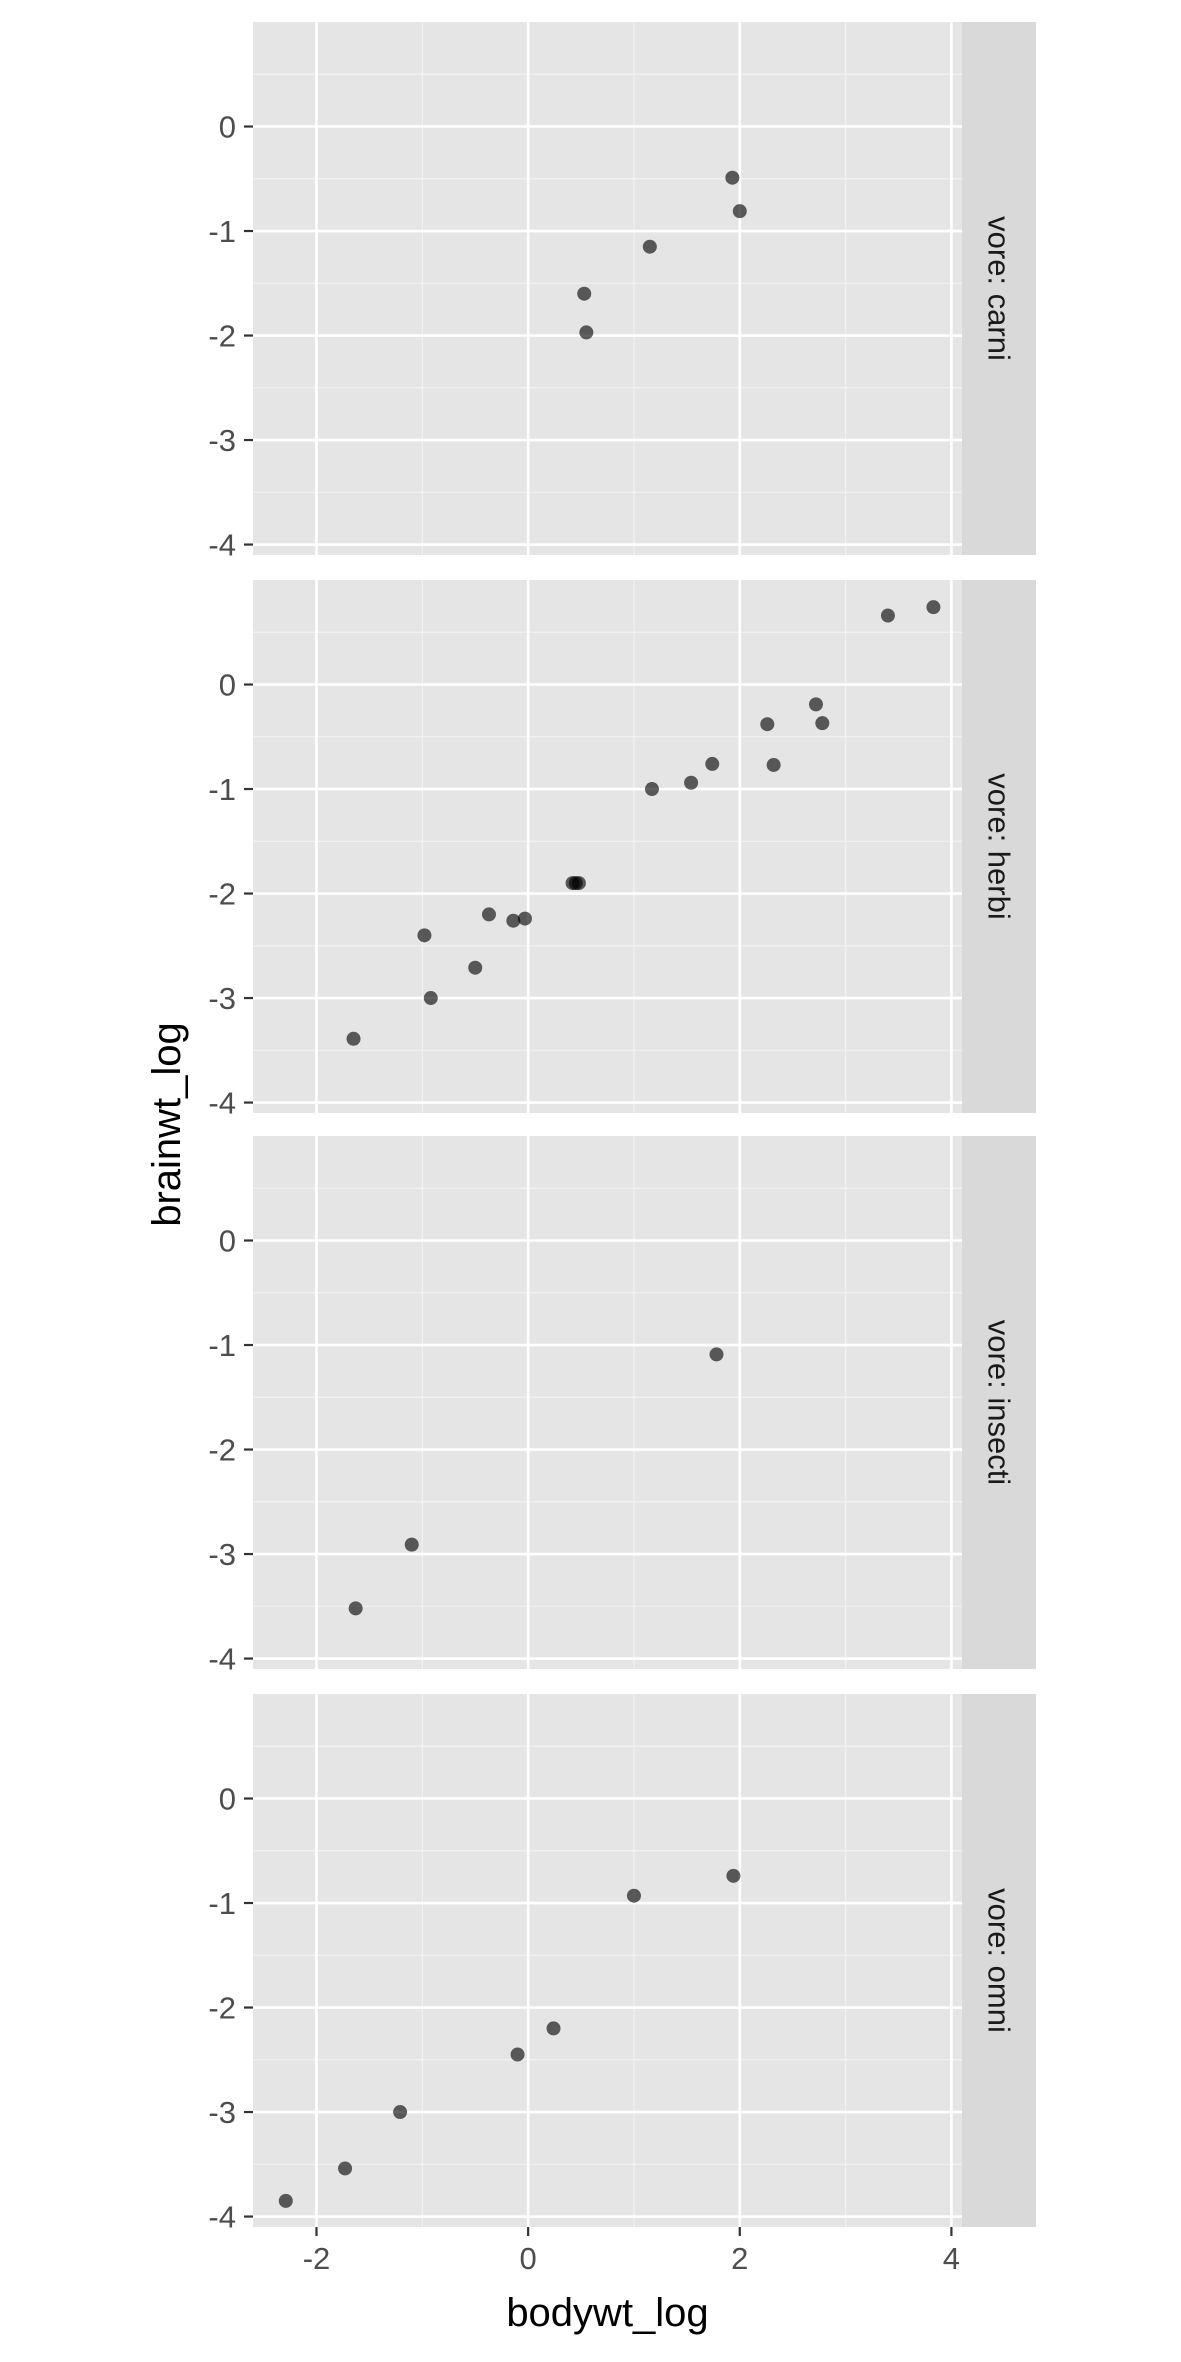  I want to click on x-tick-label: 0, so click(528, 2258).